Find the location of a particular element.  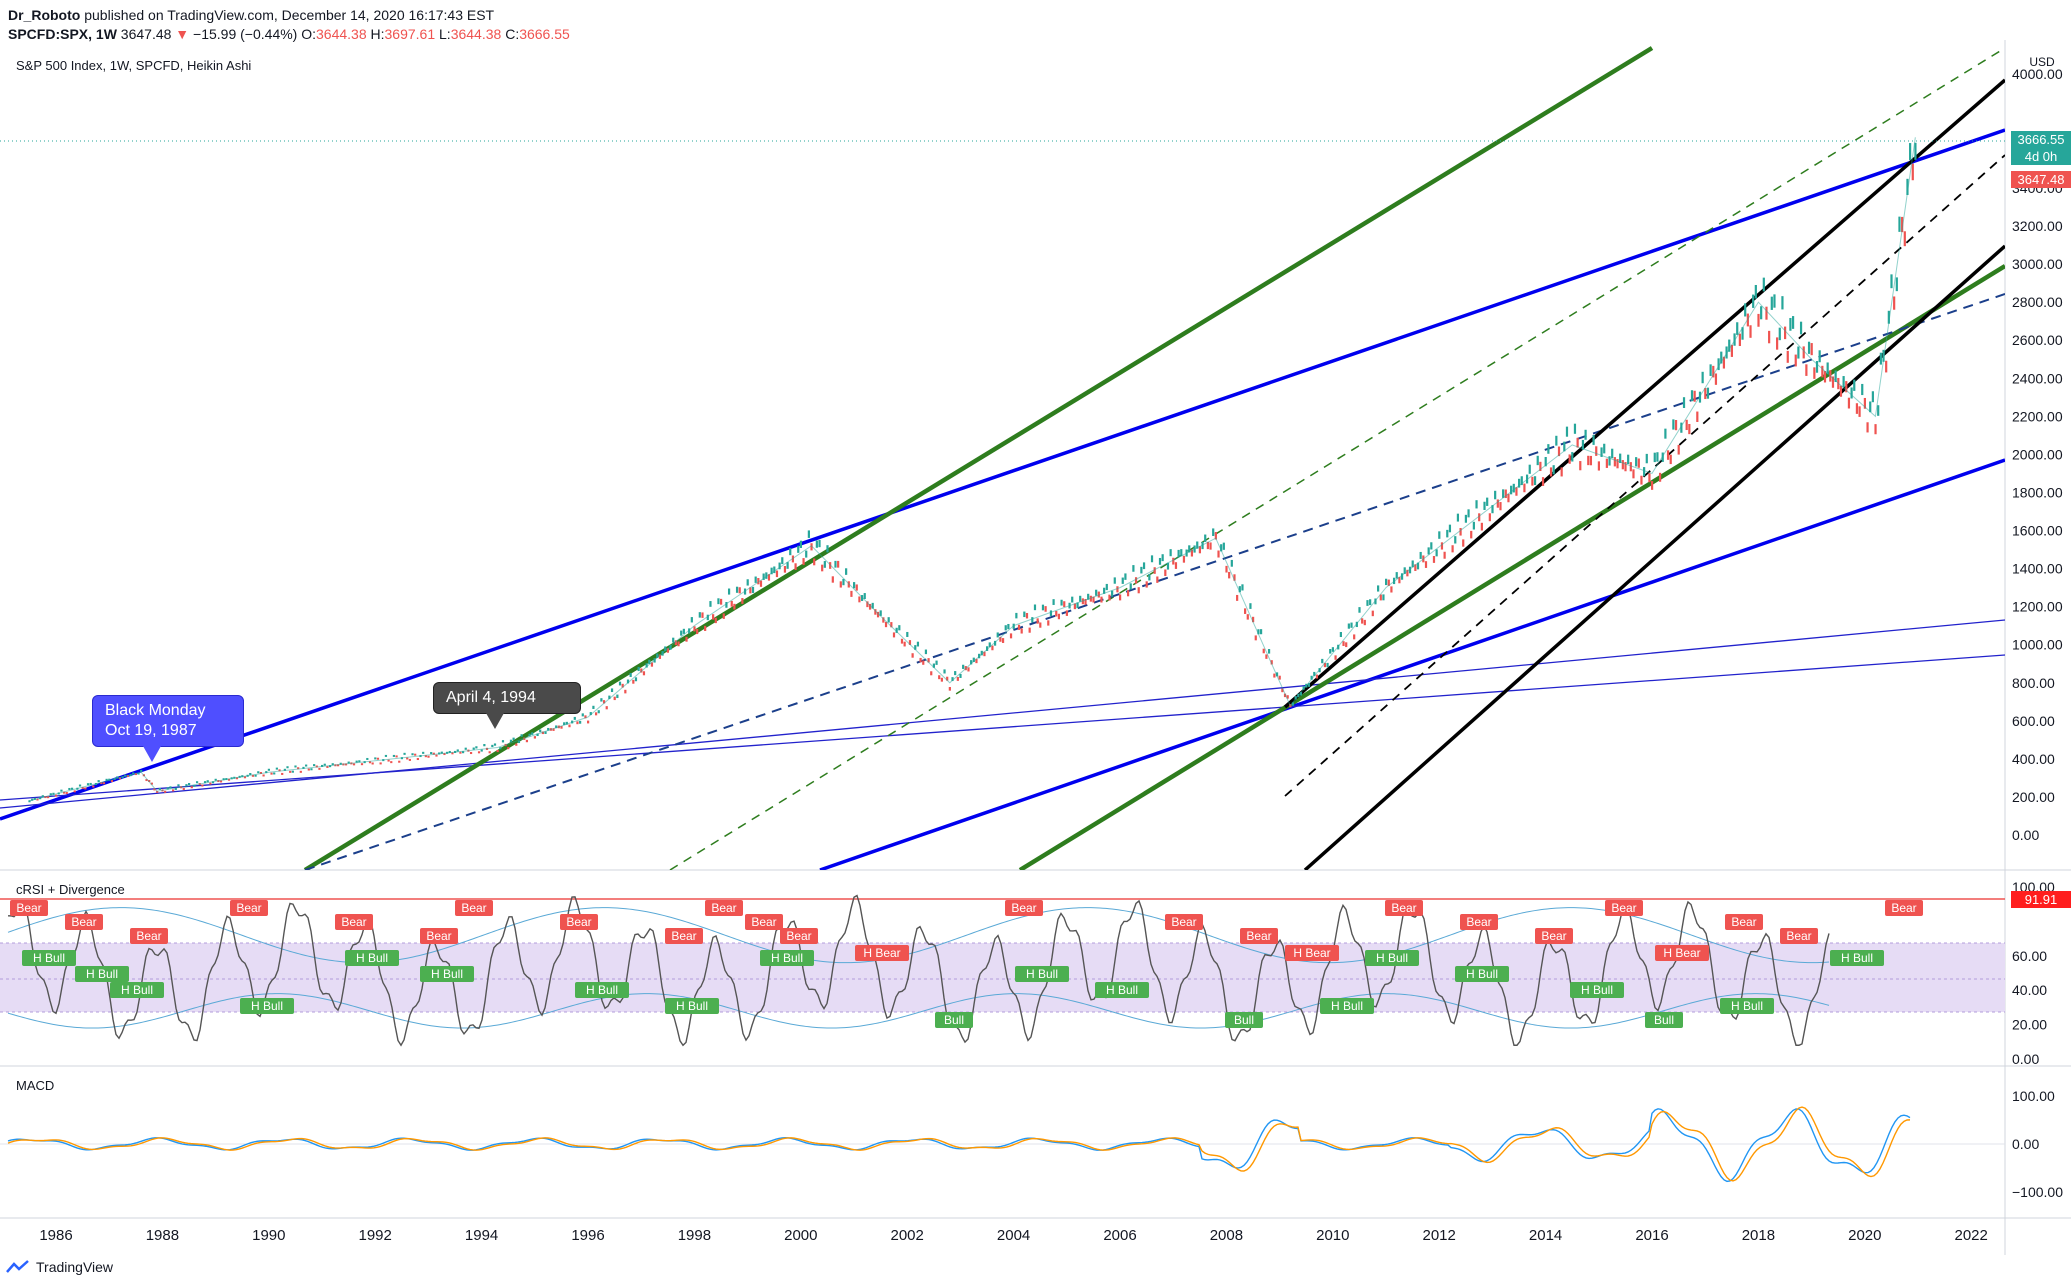

rsi-axis-tick: 0.00 is located at coordinates (2025, 1059).